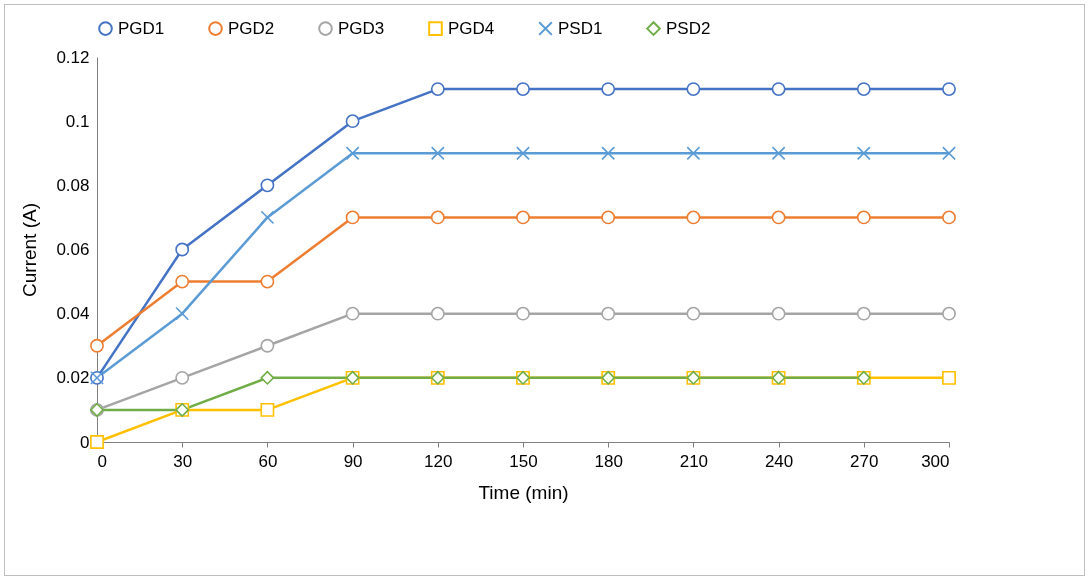 Image resolution: width=1091 pixels, height=580 pixels. I want to click on x-tick-label: 240, so click(779, 461).